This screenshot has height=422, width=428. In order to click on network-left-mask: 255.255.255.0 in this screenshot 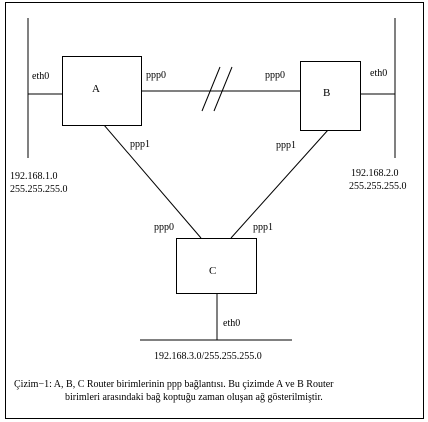, I will do `click(39, 189)`.